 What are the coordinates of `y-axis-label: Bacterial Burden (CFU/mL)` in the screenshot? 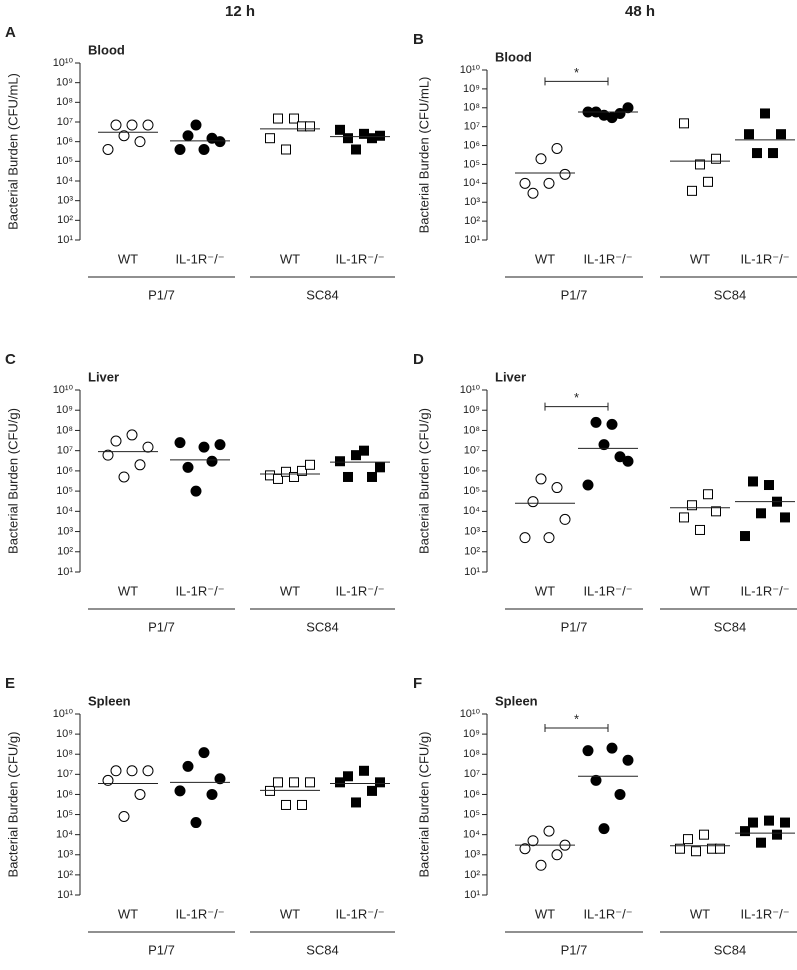 It's located at (423, 155).